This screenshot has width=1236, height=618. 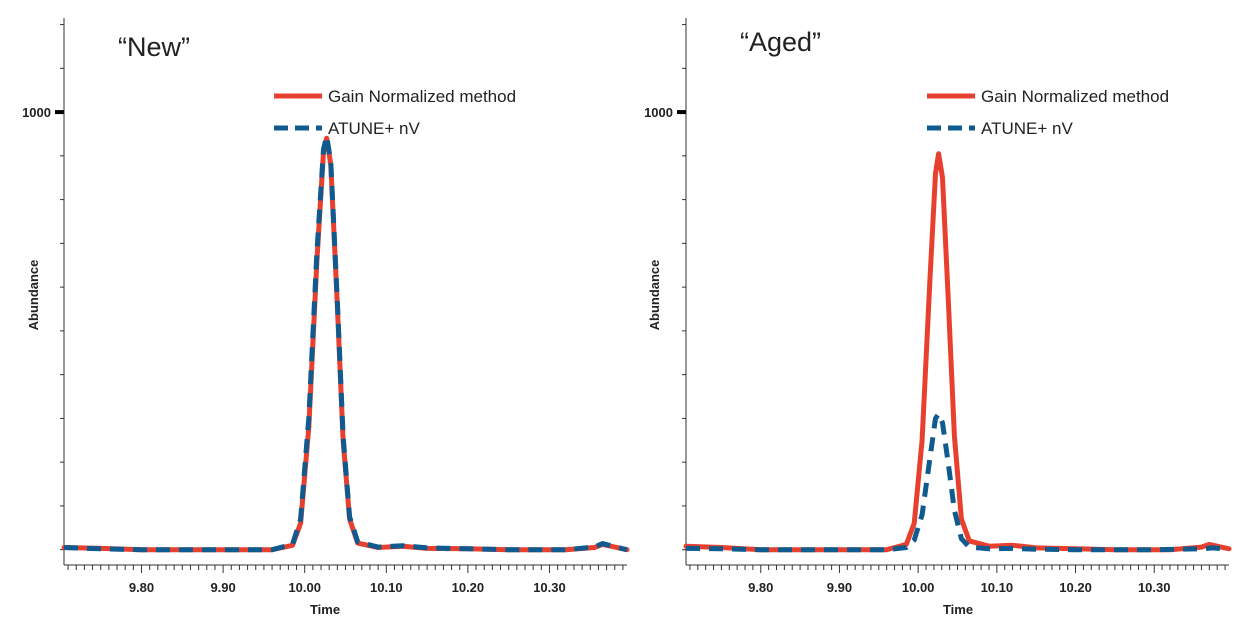 What do you see at coordinates (154, 47) in the screenshot?
I see `panel-title: “New”` at bounding box center [154, 47].